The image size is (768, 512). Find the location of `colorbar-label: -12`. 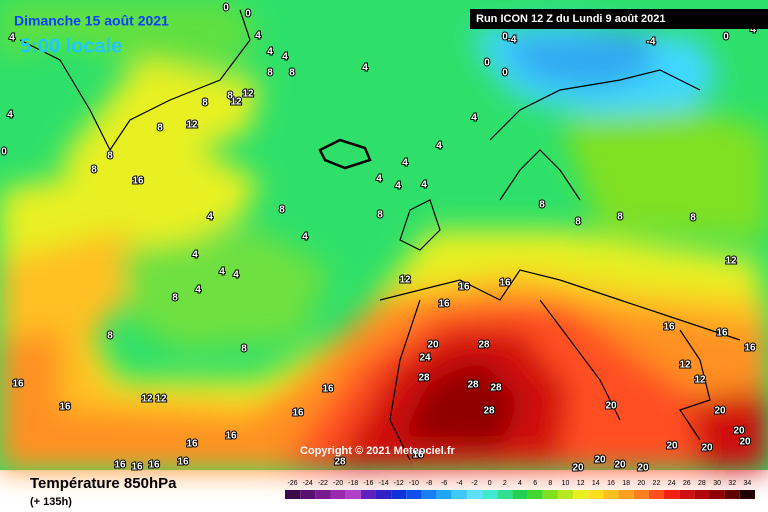

colorbar-label: -12 is located at coordinates (399, 483).